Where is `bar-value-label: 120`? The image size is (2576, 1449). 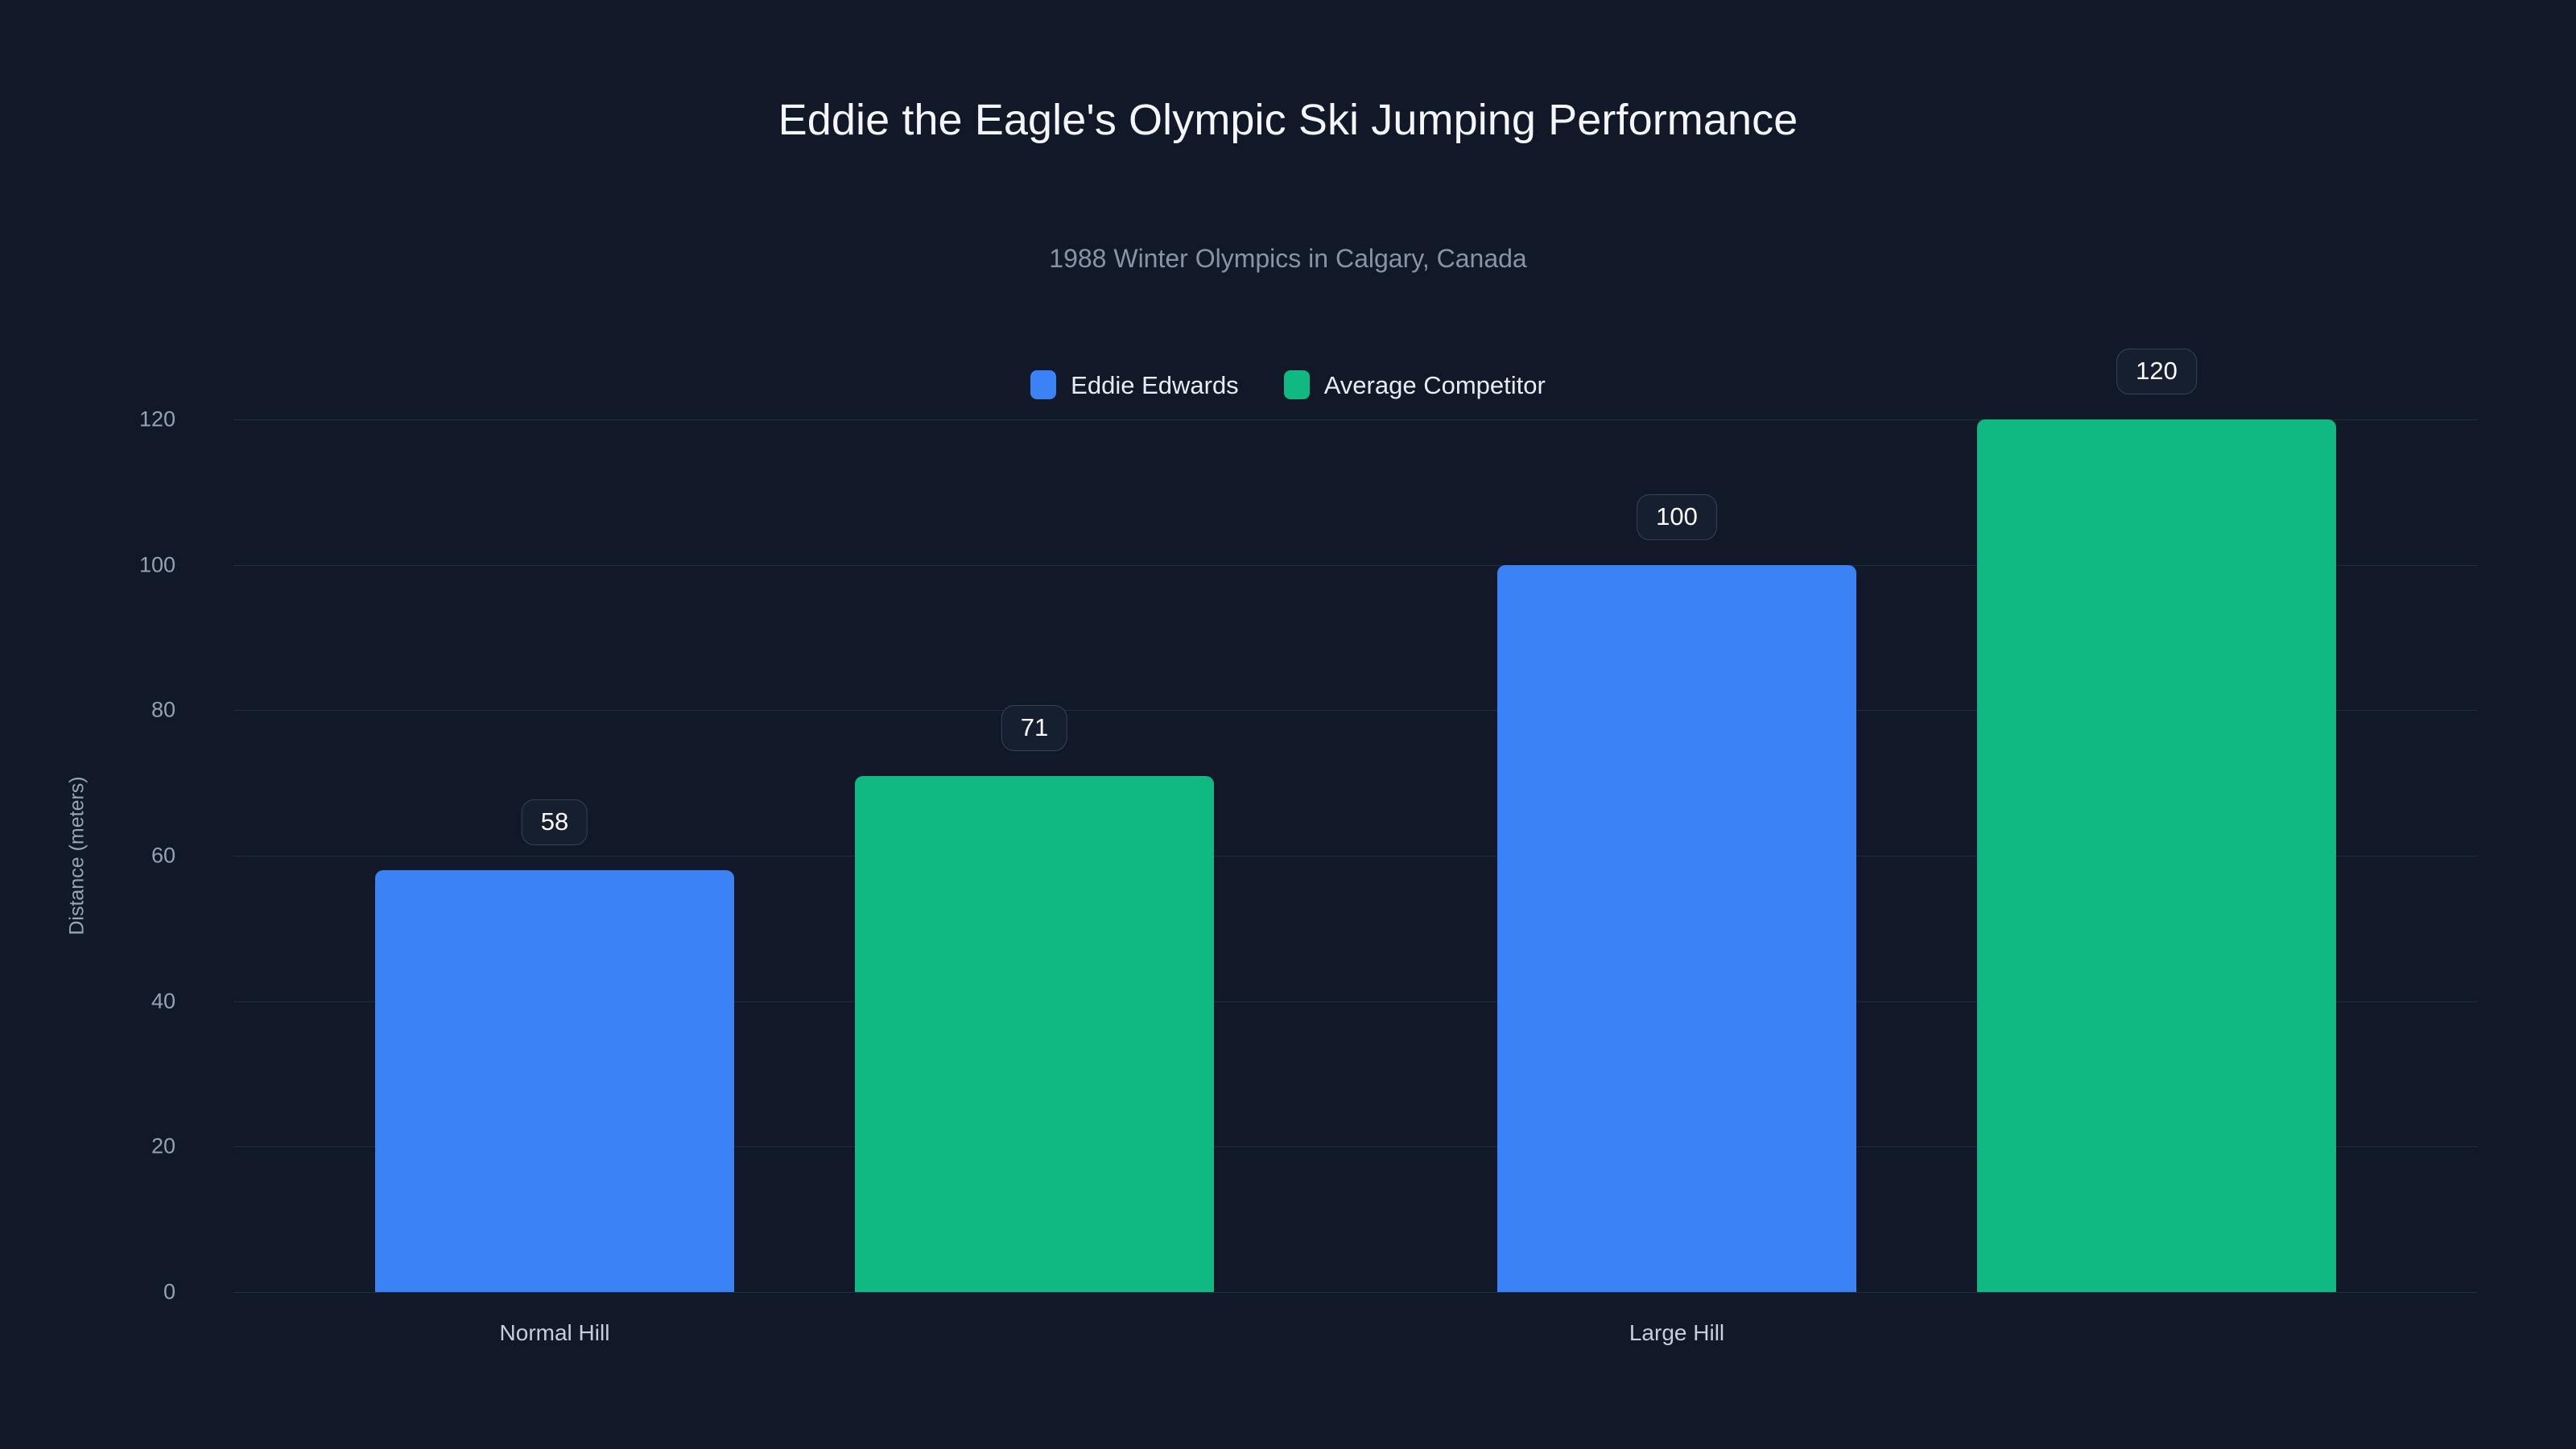 bar-value-label: 120 is located at coordinates (2156, 371).